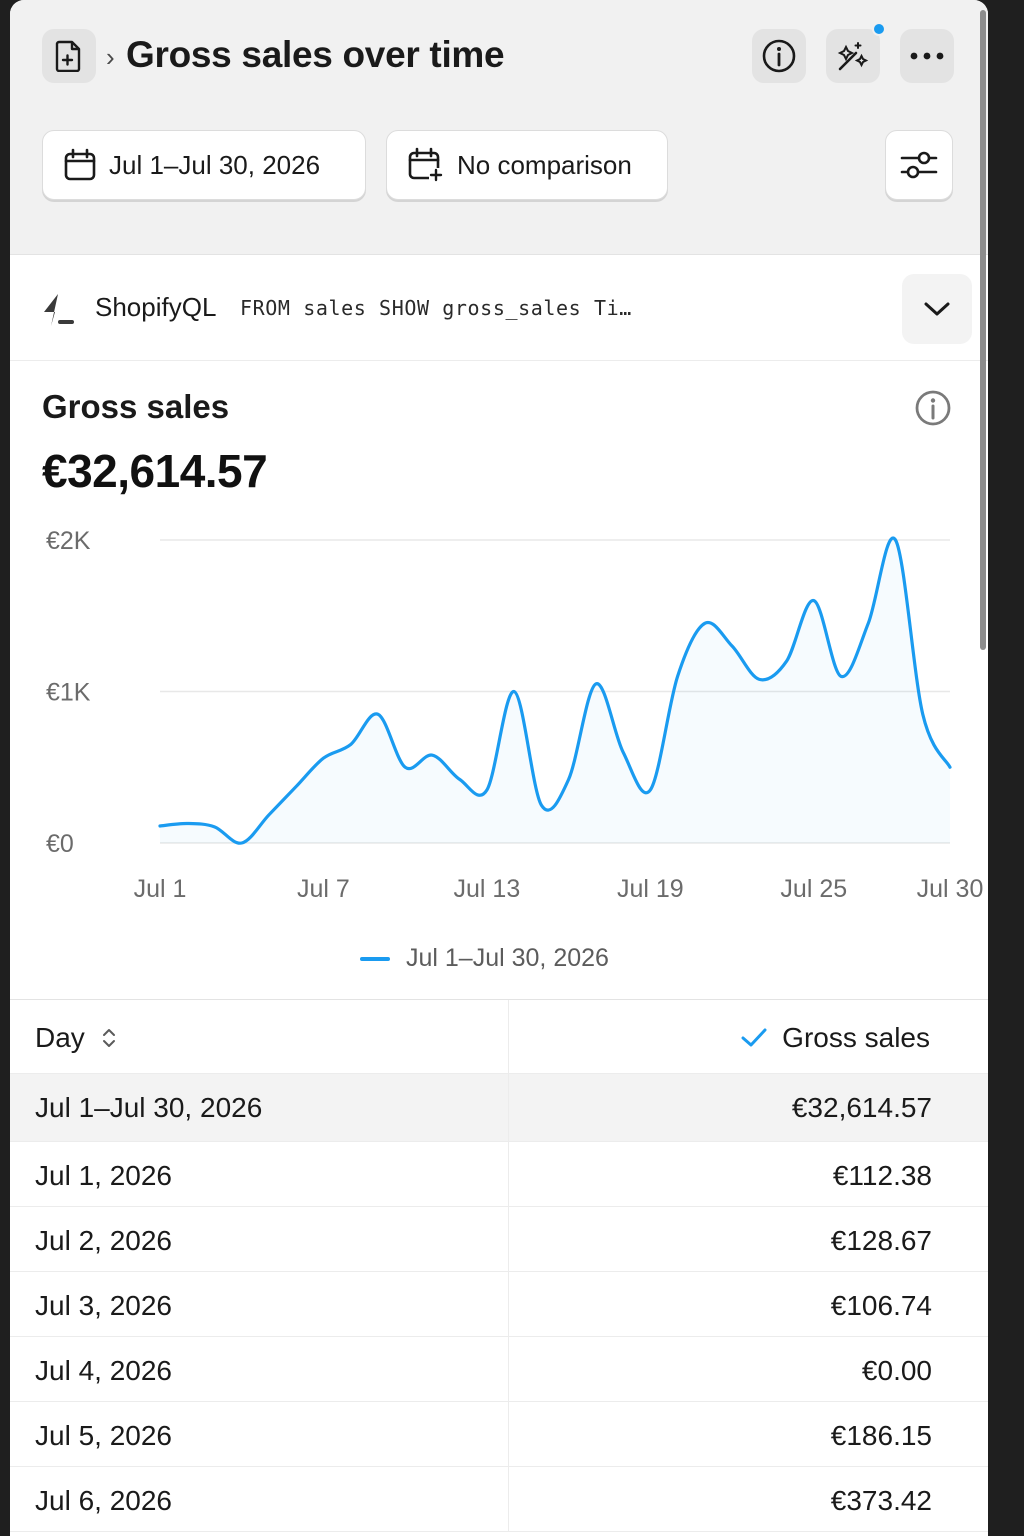 The image size is (1024, 1536). Describe the element at coordinates (136, 406) in the screenshot. I see `metric-title: Gross sales` at that location.